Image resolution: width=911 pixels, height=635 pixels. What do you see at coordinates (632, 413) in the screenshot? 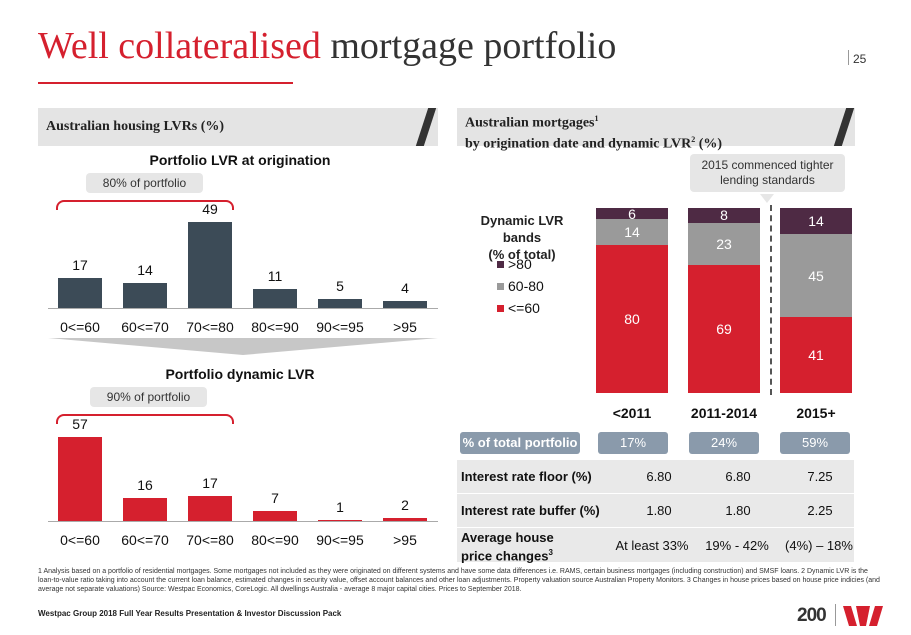
I see `stack-category-label: <2011` at bounding box center [632, 413].